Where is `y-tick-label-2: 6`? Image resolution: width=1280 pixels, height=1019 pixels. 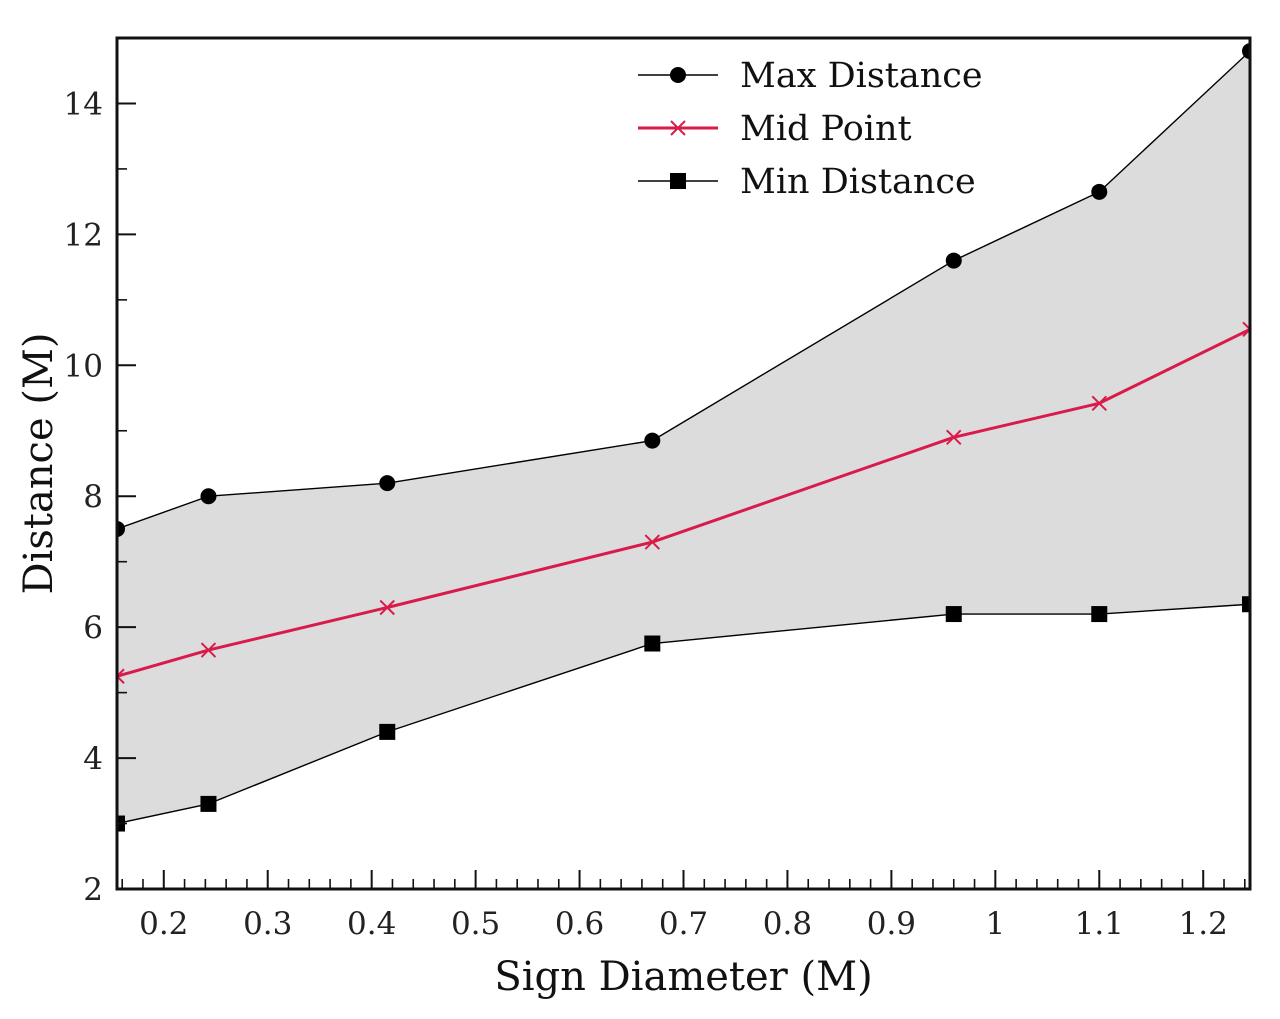
y-tick-label-2: 6 is located at coordinates (93, 628).